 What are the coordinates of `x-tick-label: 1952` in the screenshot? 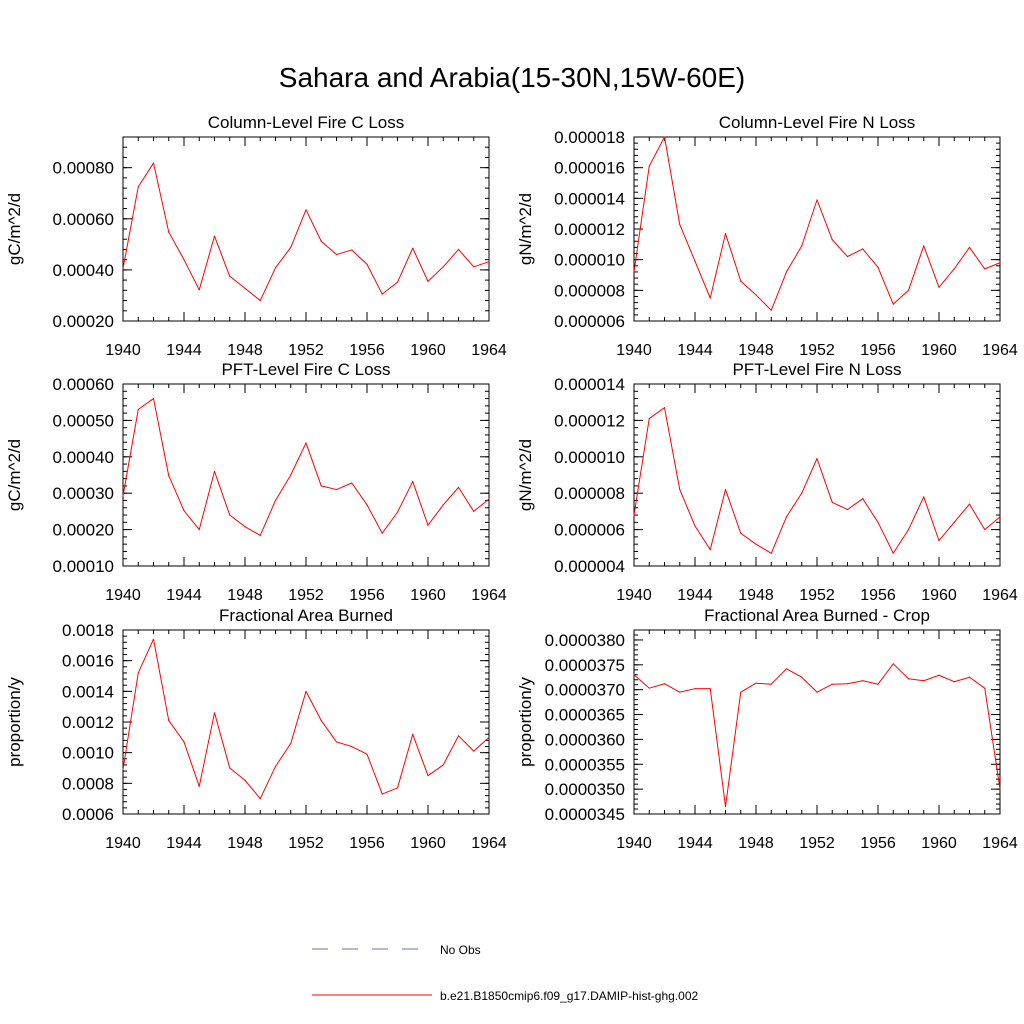 It's located at (306, 350).